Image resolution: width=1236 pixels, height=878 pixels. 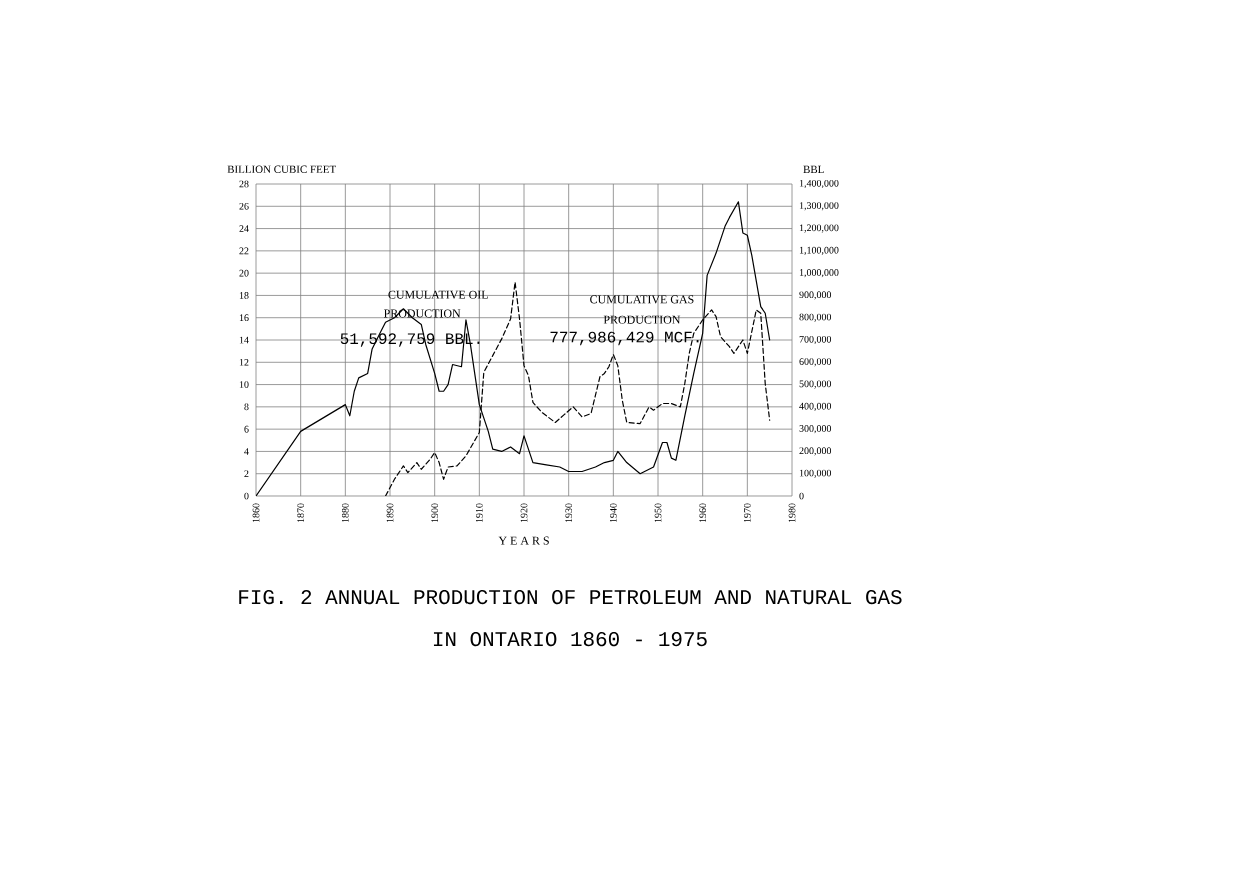 I want to click on text: FIG. 2 ANNUAL PRODUCTION OF PETROLEUM AND NATURAL GAS, so click(x=570, y=597).